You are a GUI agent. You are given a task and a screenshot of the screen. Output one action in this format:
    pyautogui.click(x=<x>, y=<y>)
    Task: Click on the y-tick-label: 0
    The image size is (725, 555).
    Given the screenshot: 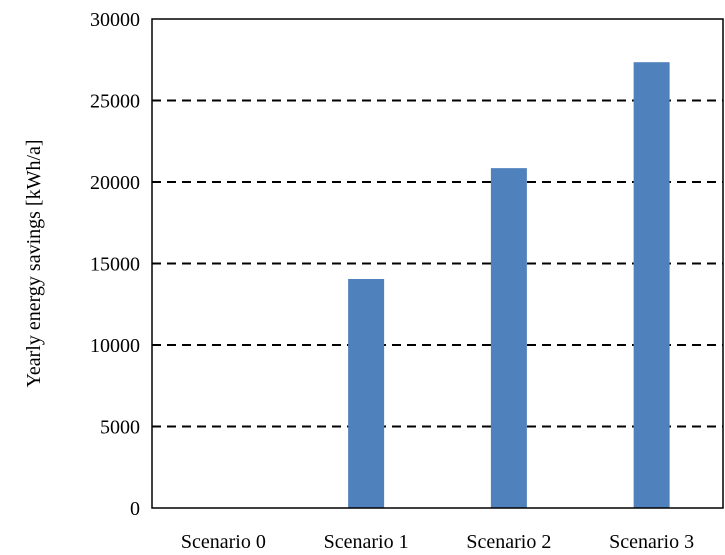 What is the action you would take?
    pyautogui.click(x=135, y=509)
    